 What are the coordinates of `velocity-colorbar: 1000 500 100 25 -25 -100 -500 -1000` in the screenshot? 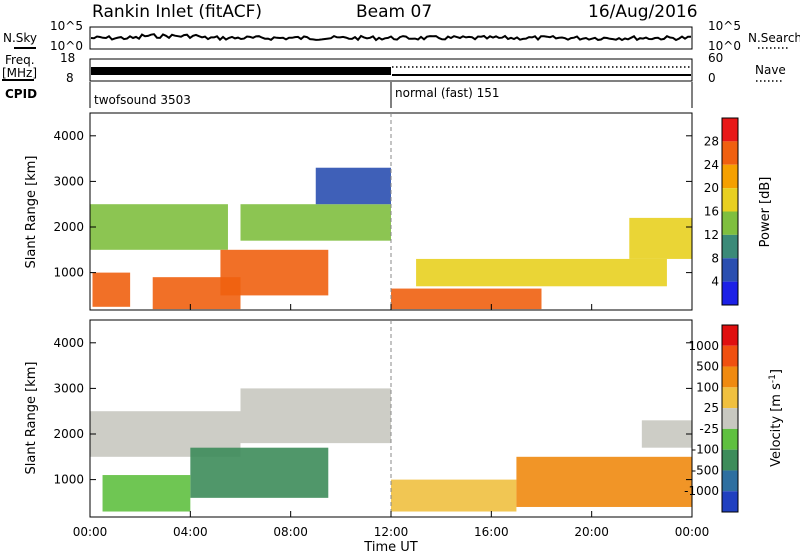 It's located at (711, 418).